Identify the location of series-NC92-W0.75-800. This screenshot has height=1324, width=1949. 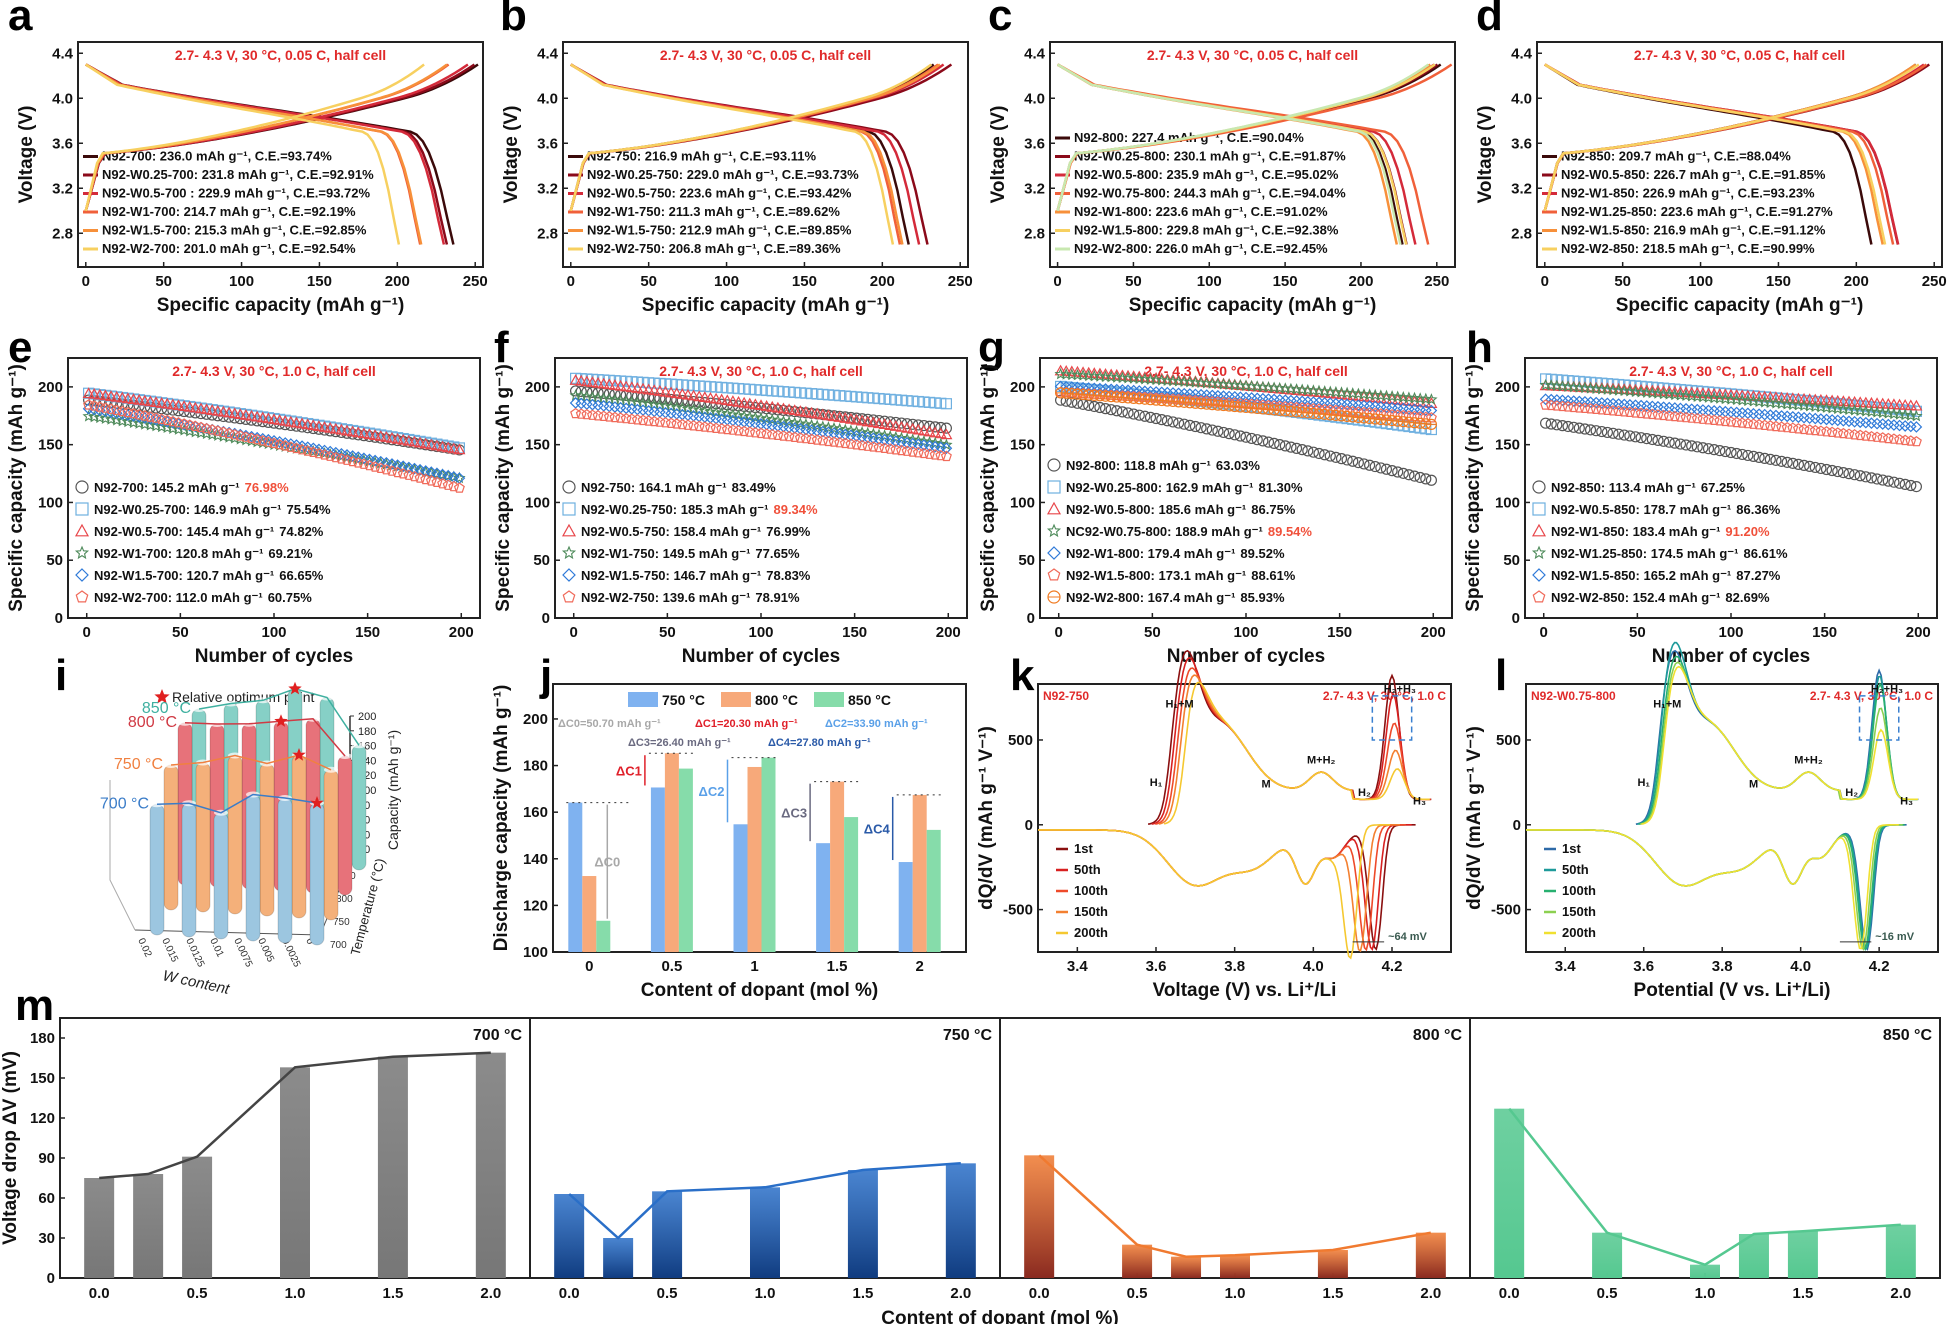
(1246, 386).